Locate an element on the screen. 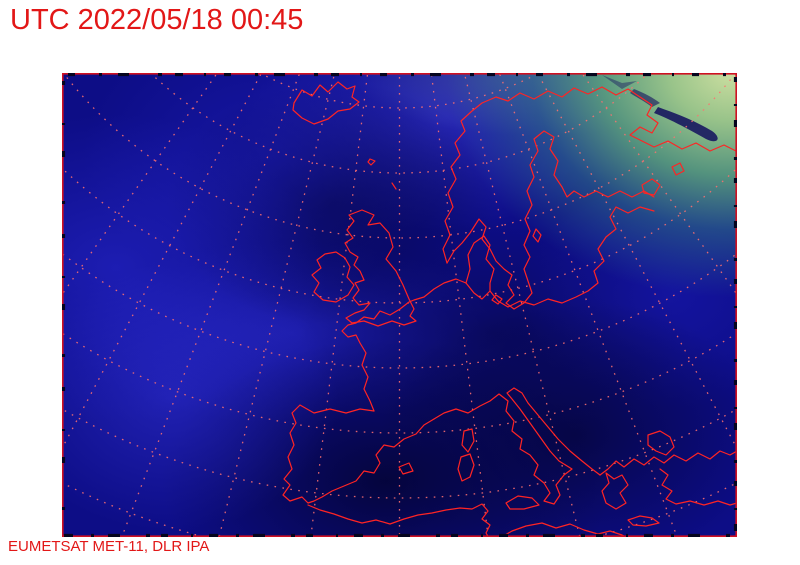 This screenshot has width=800, height=565. dark-terrain-streaks is located at coordinates (660, 108).